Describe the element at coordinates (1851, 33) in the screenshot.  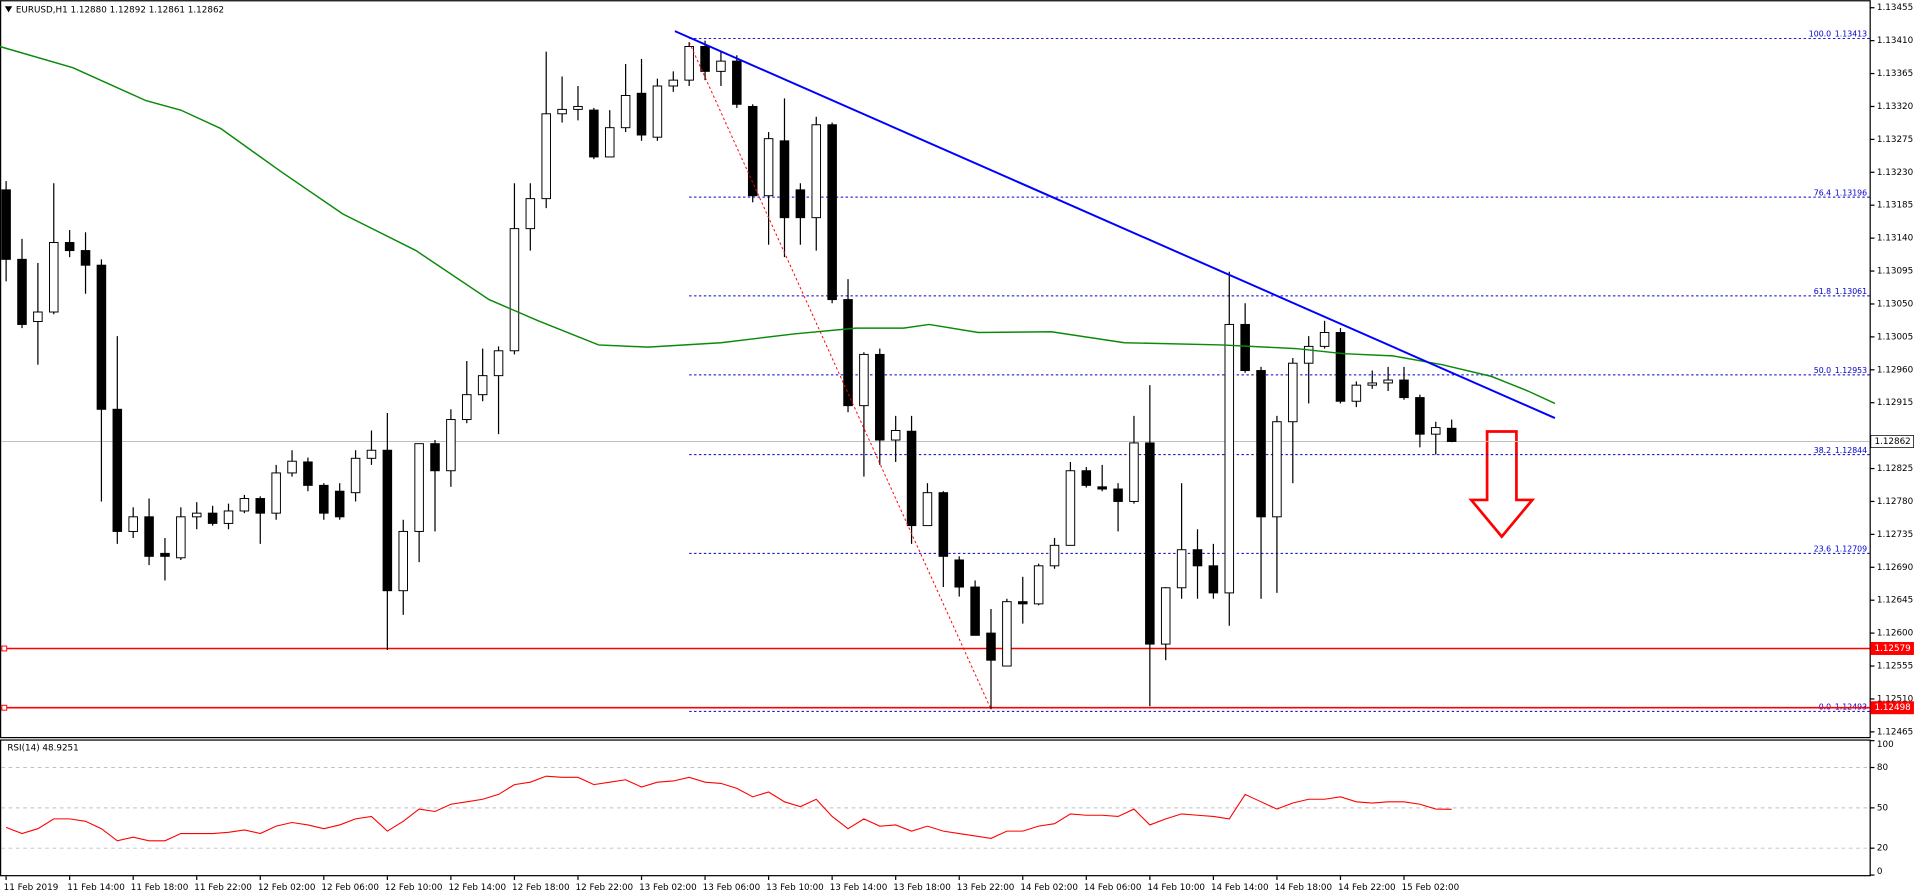
I see `fibo-price: 1.13413` at that location.